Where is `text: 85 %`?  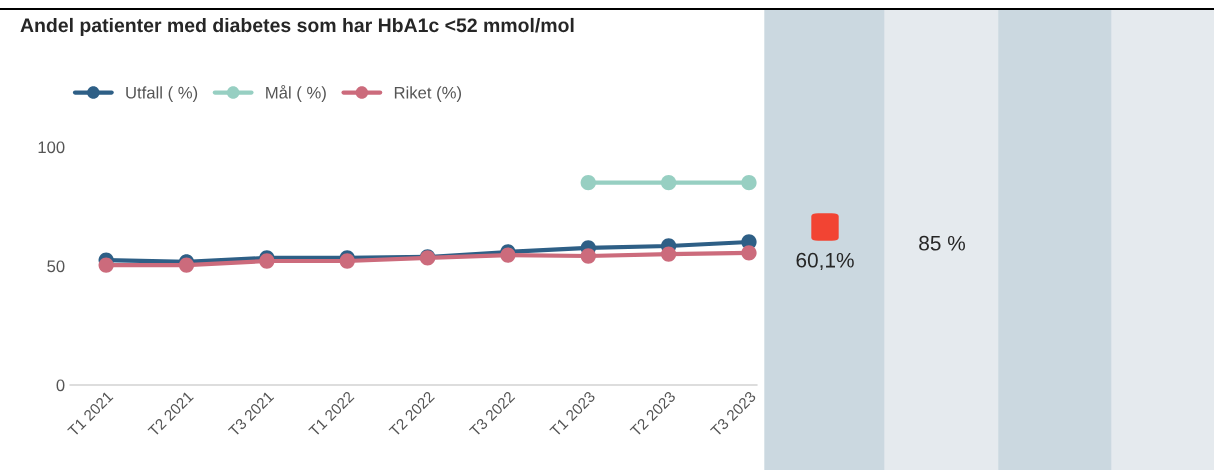
text: 85 % is located at coordinates (942, 243).